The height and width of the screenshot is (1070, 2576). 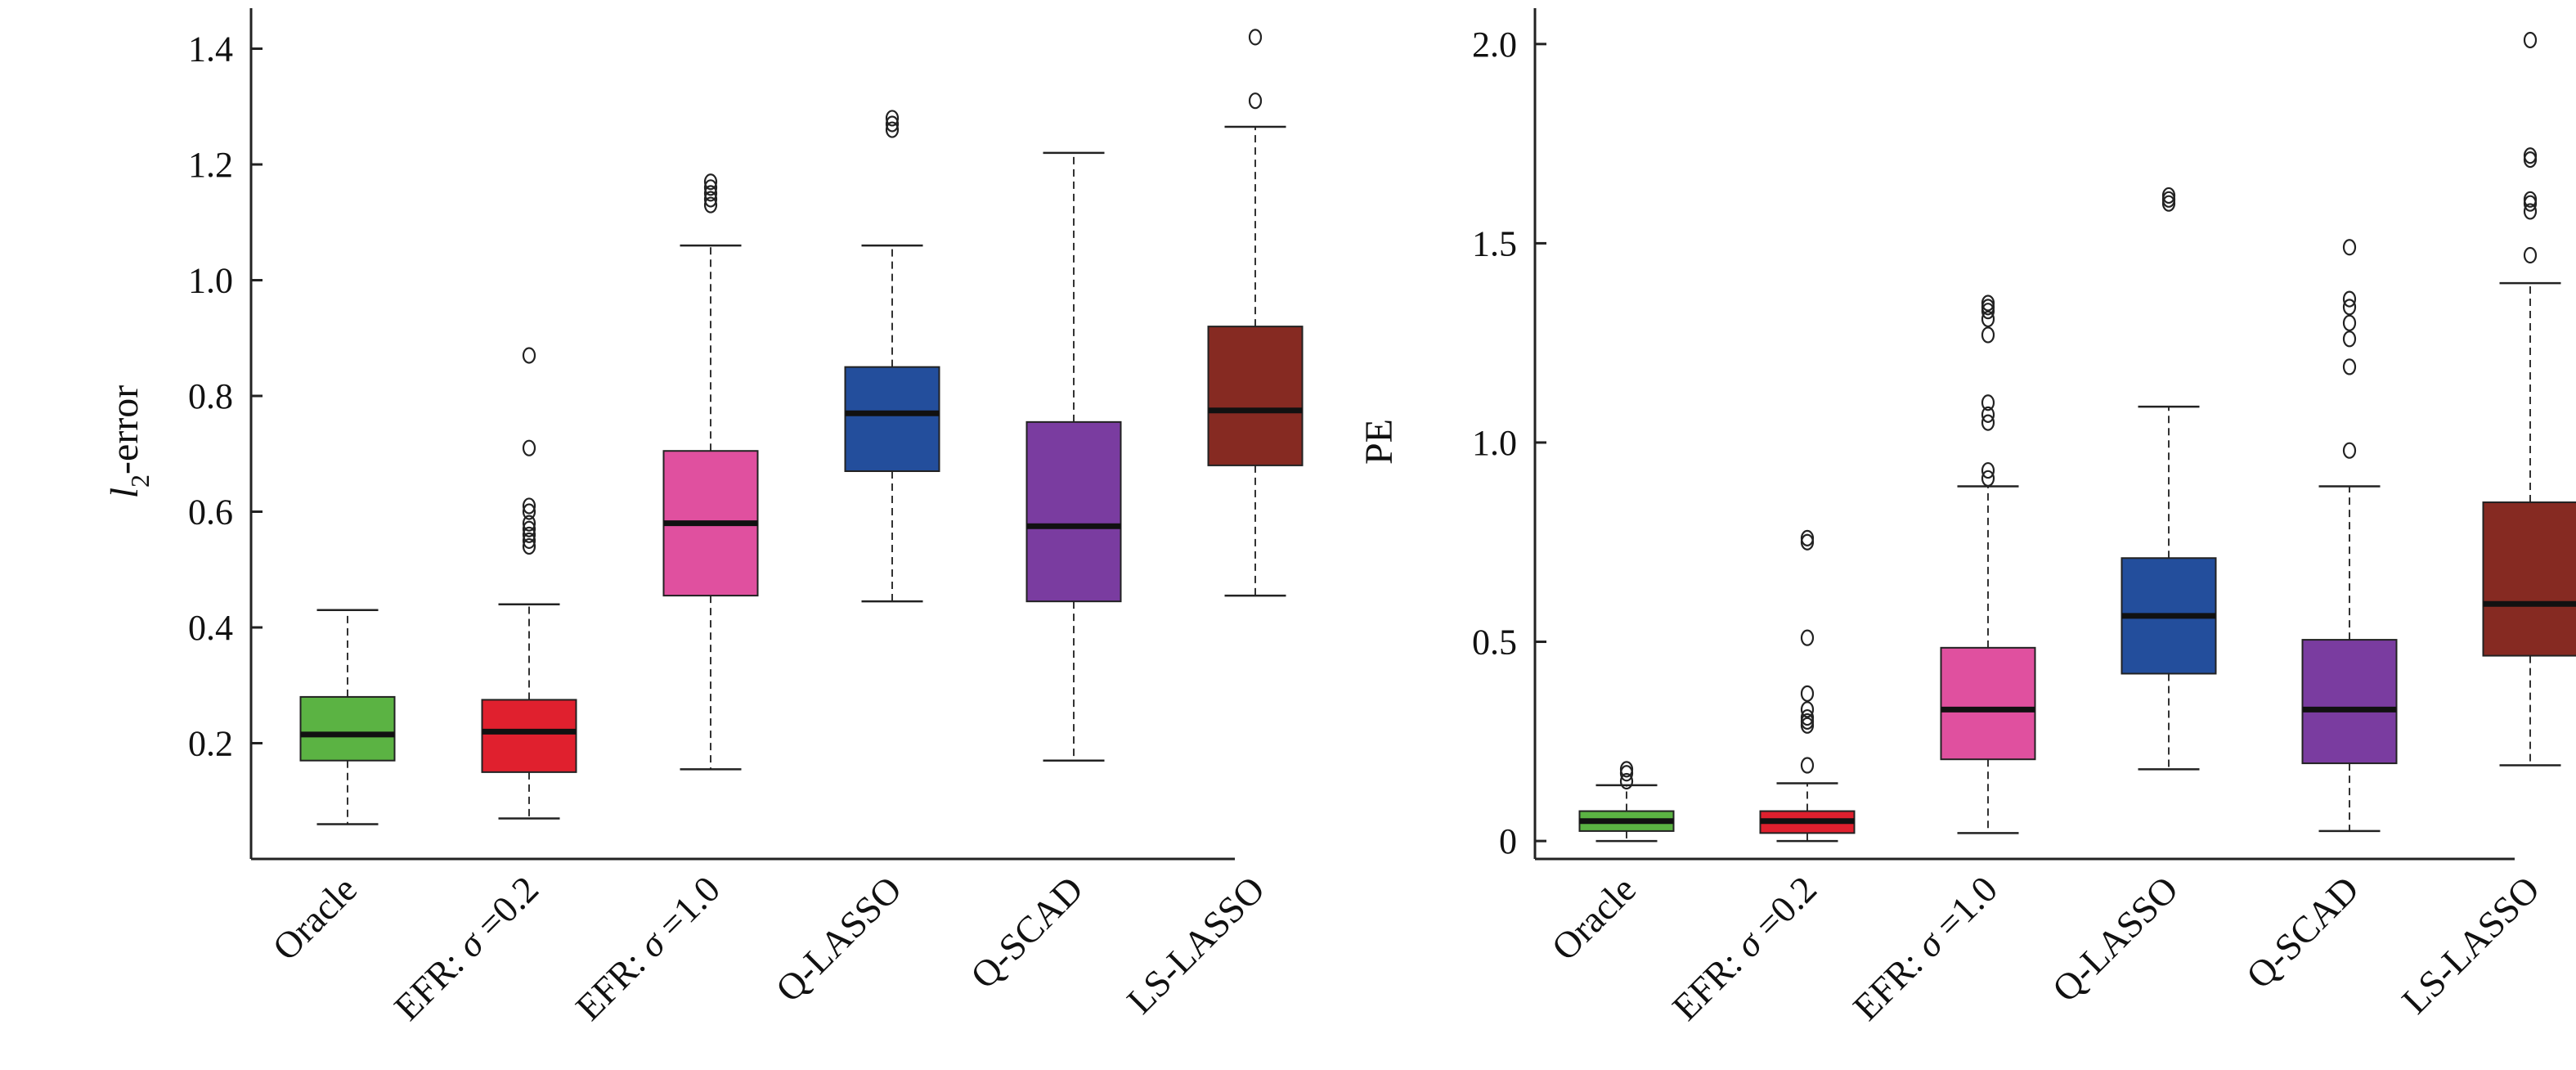 I want to click on y-tick-label: 1.5, so click(x=1494, y=243).